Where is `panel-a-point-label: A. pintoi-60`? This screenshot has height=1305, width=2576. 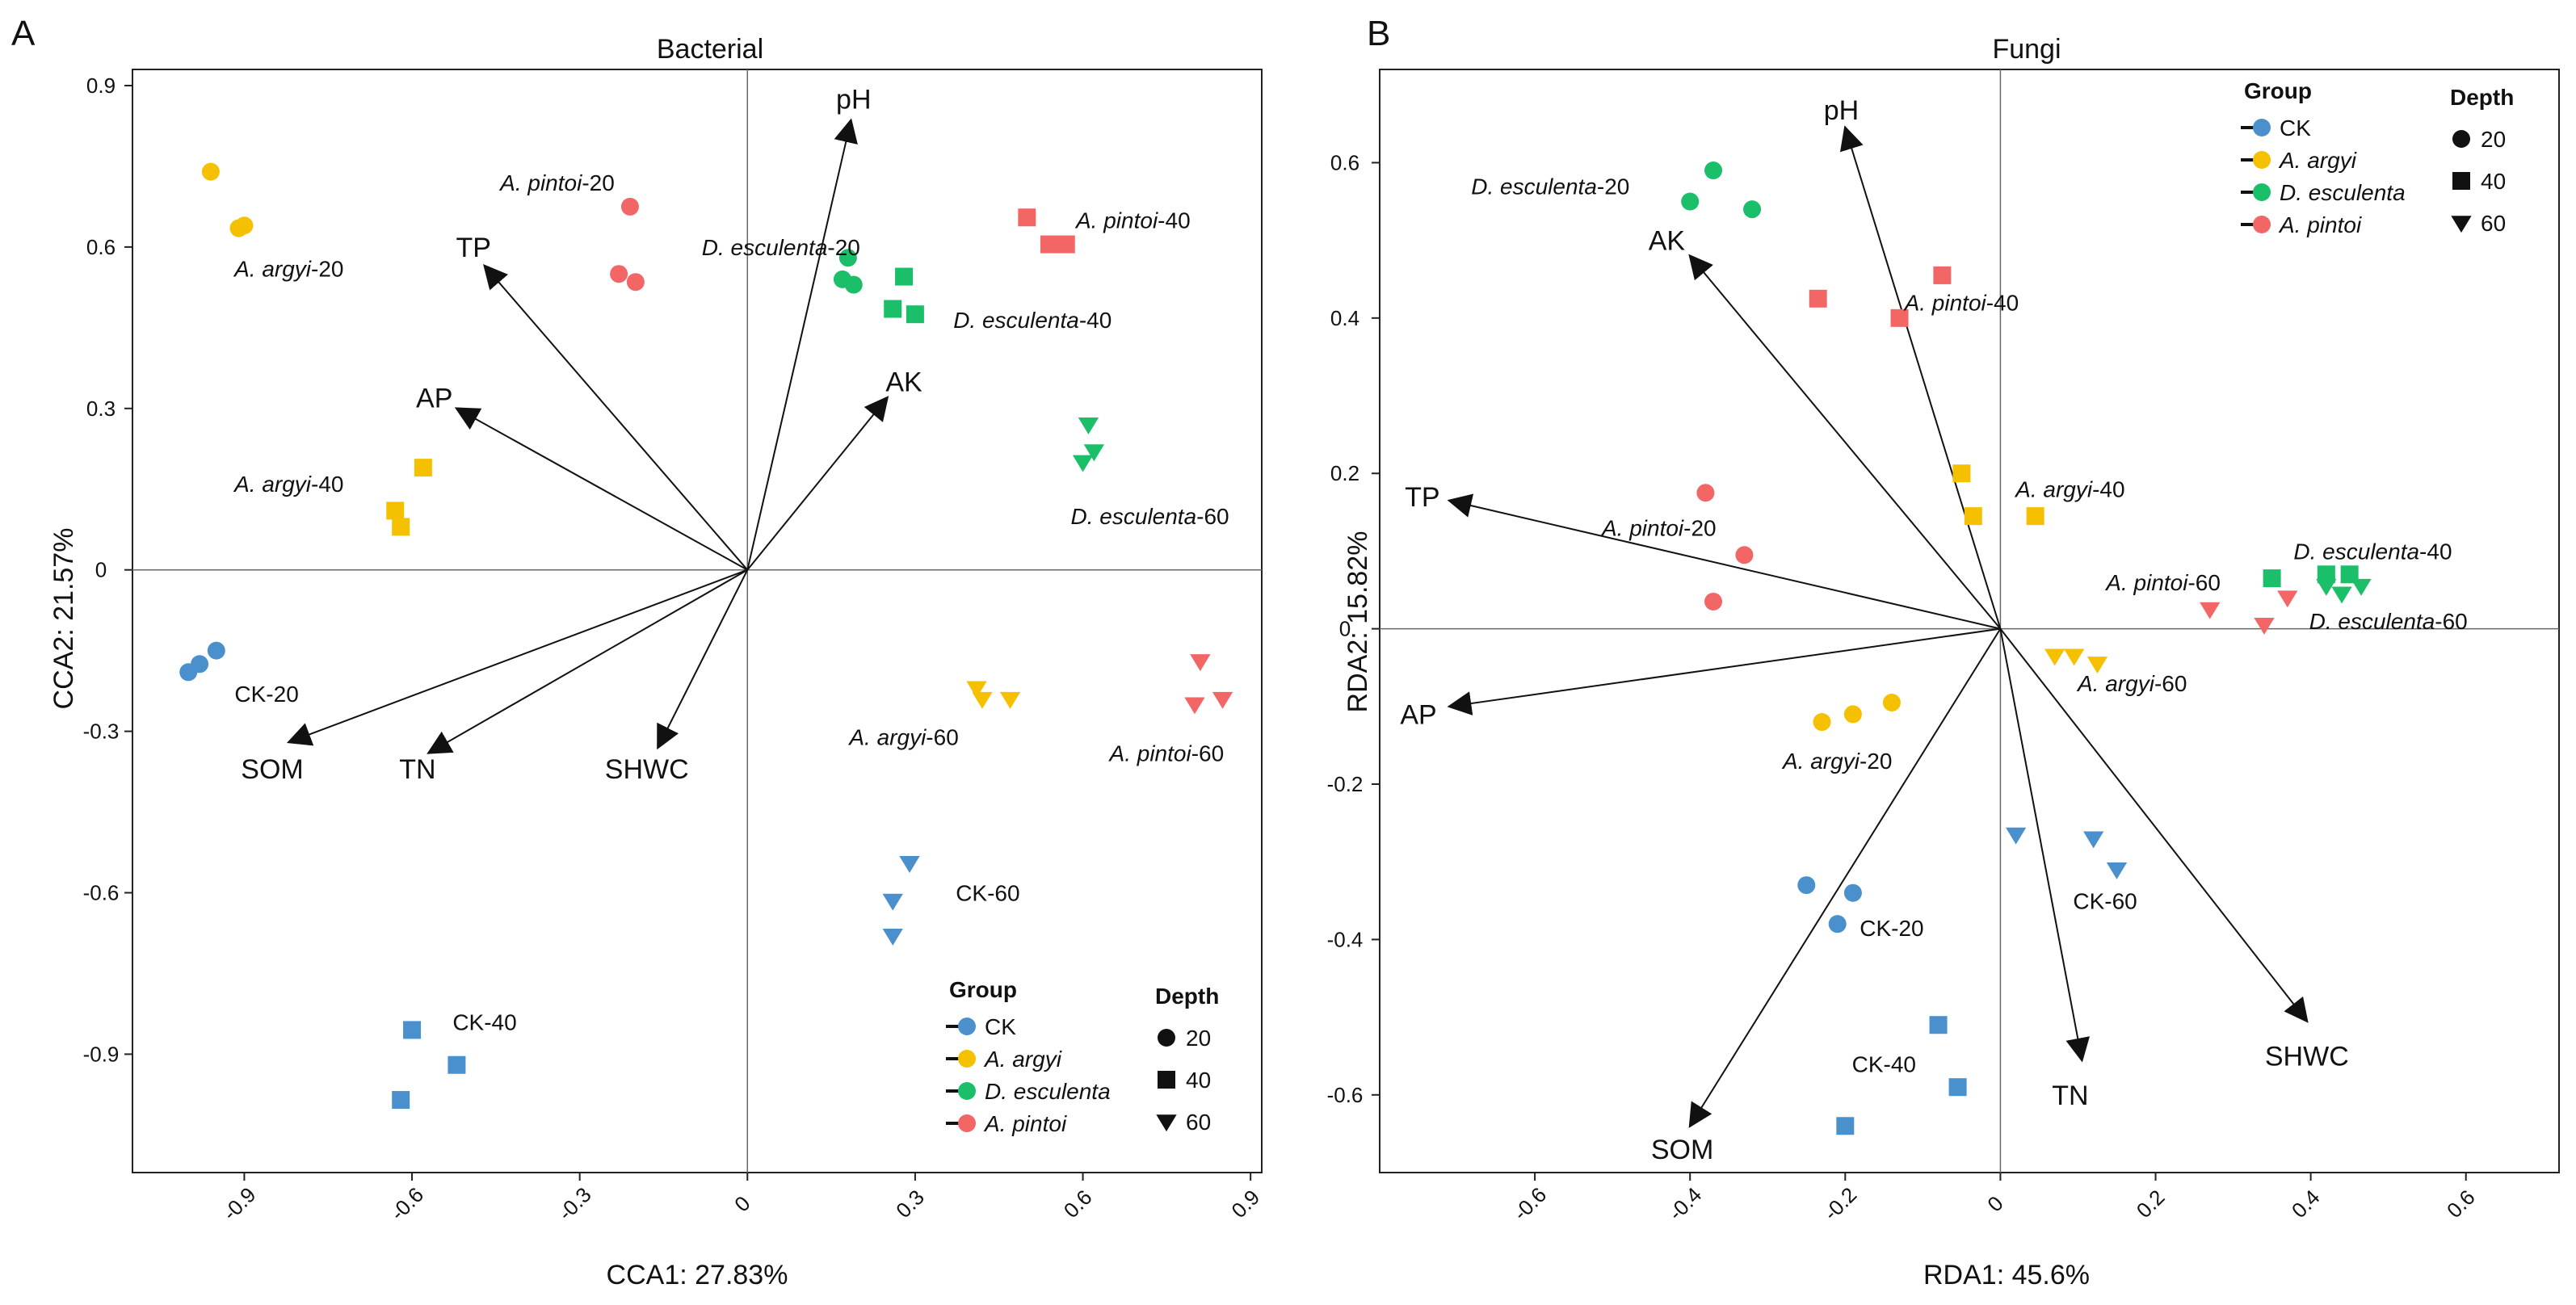 panel-a-point-label: A. pintoi-60 is located at coordinates (1166, 754).